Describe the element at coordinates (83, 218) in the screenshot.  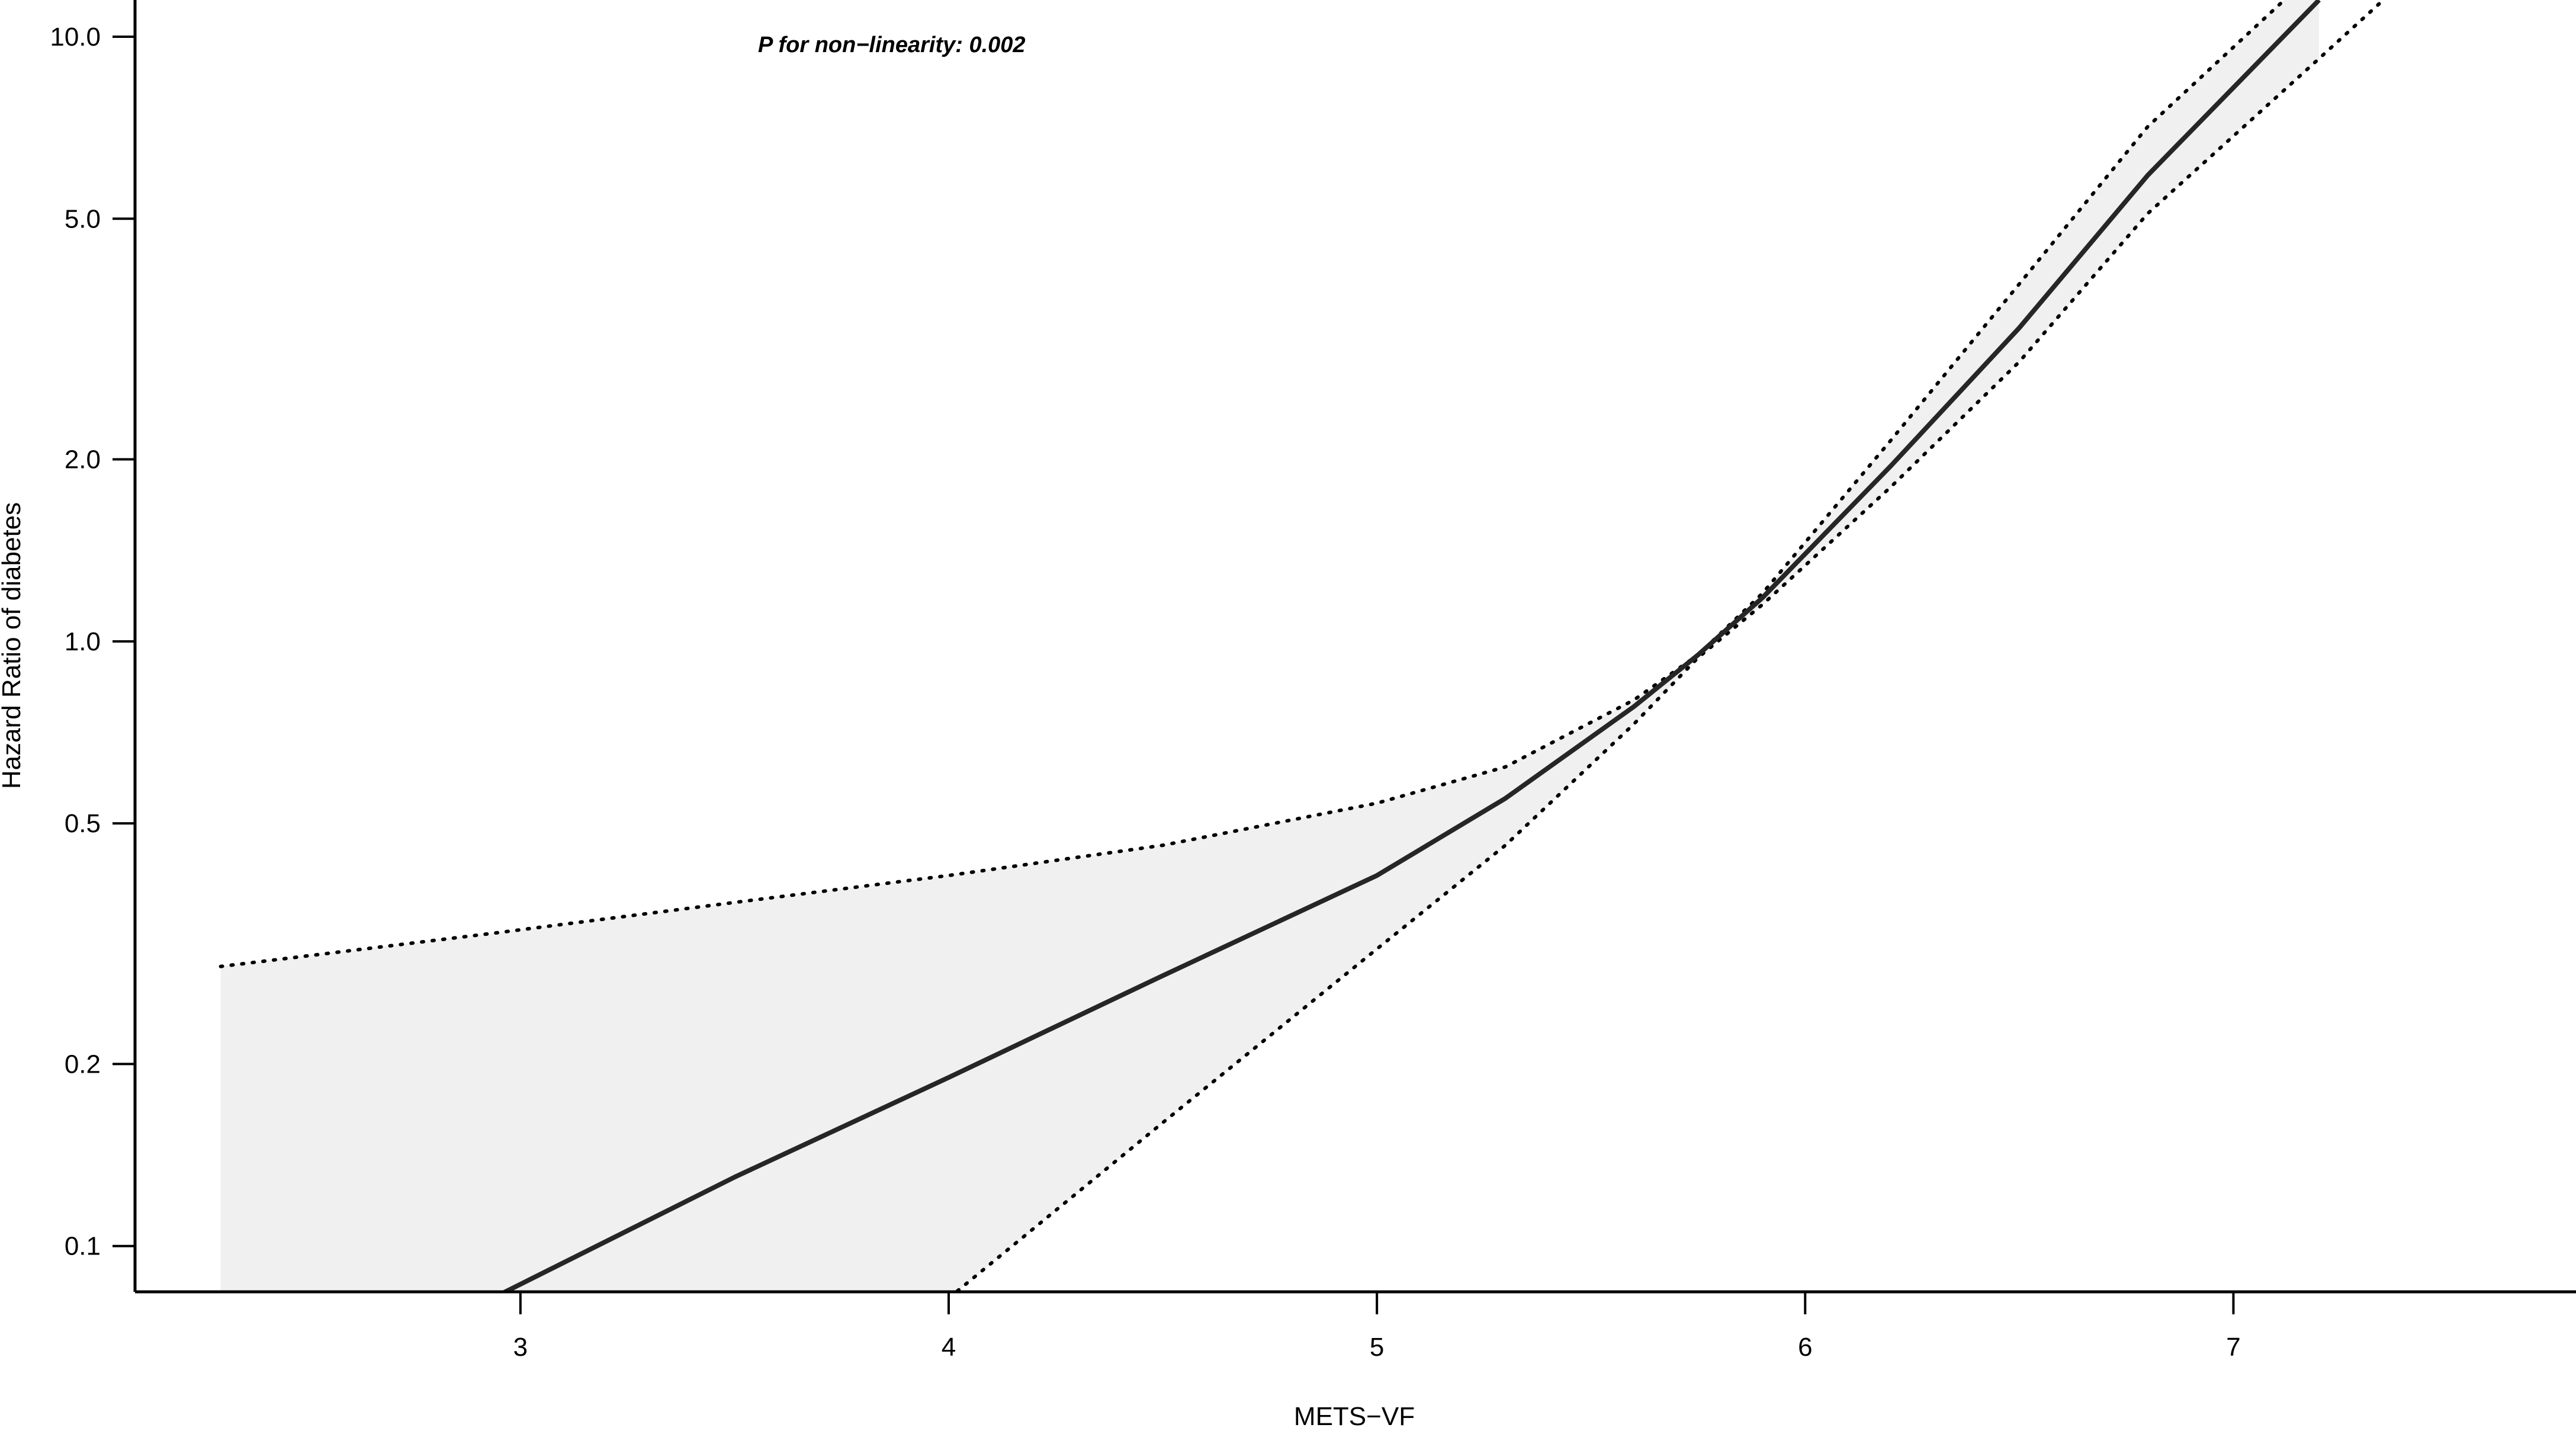
I see `y-tick-label: 5.0` at that location.